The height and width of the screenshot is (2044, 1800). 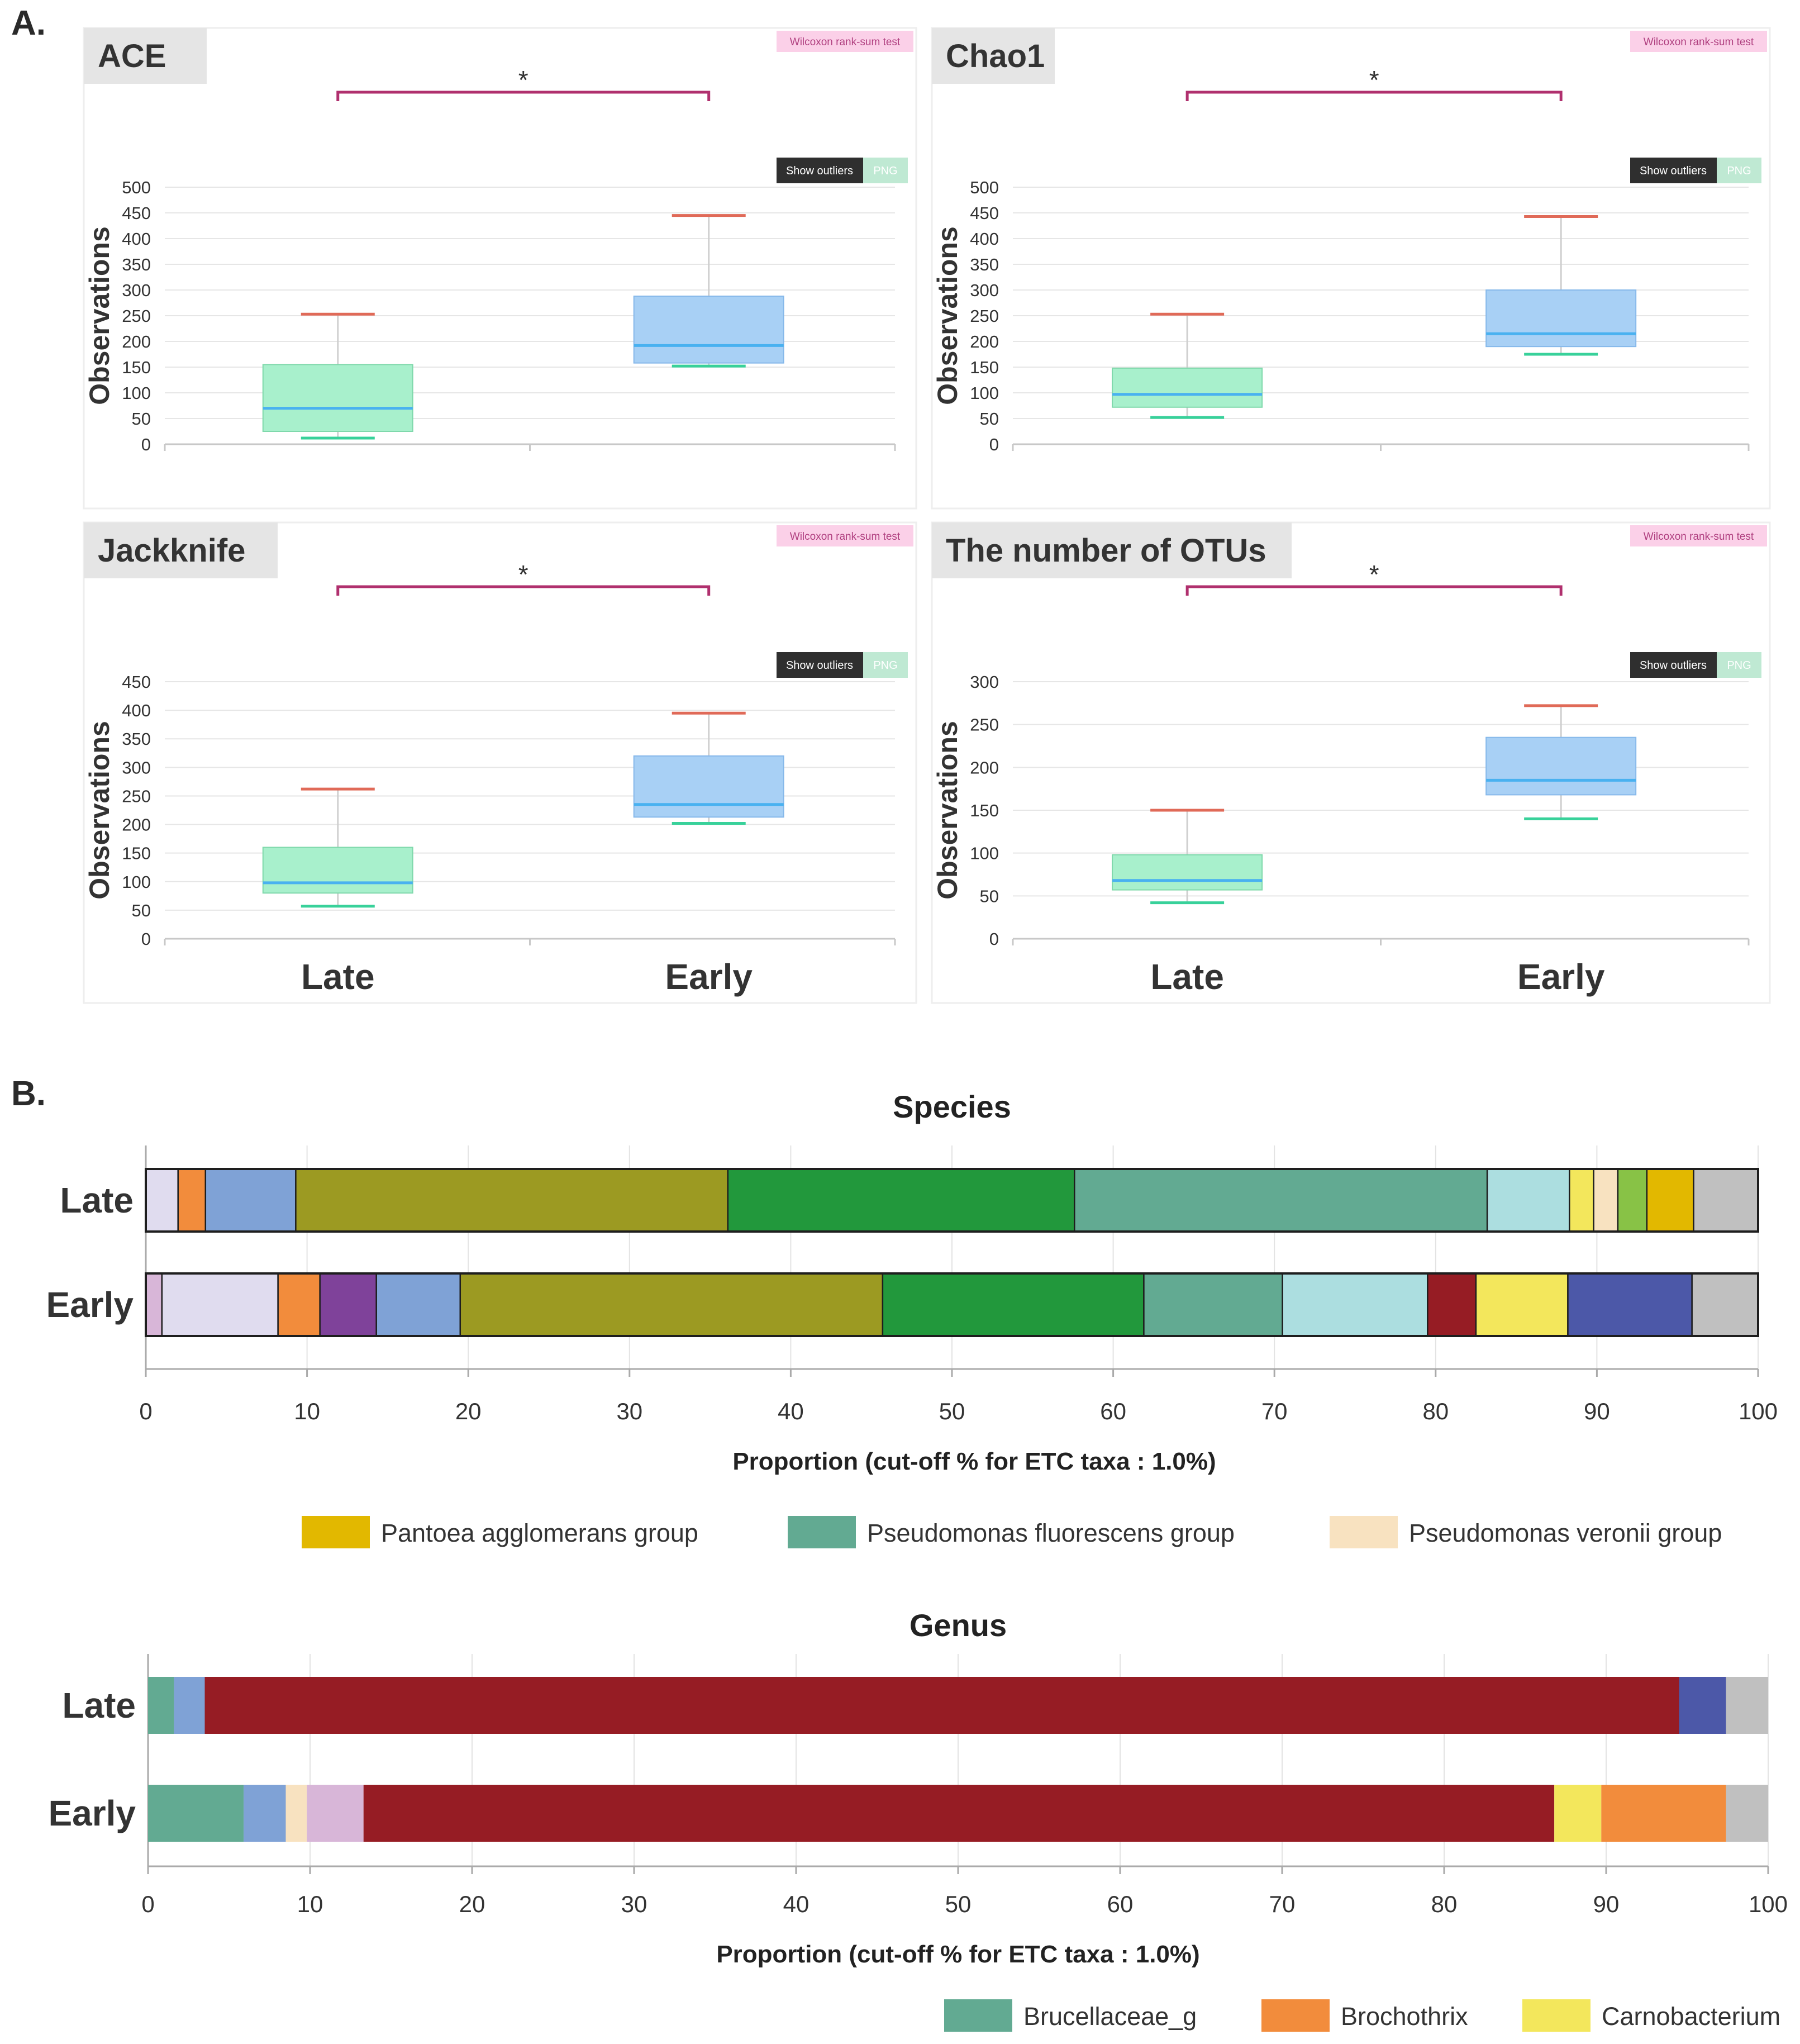 I want to click on legend-item: Brochothrix, so click(x=1364, y=2016).